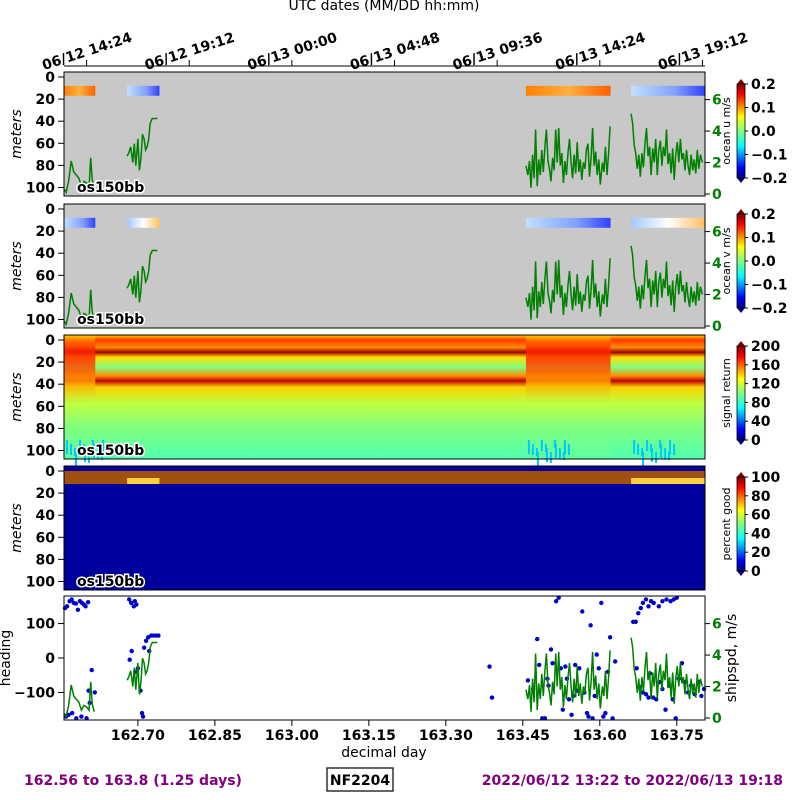  What do you see at coordinates (769, 286) in the screenshot?
I see `colorbar-tick-label: −0.1` at bounding box center [769, 286].